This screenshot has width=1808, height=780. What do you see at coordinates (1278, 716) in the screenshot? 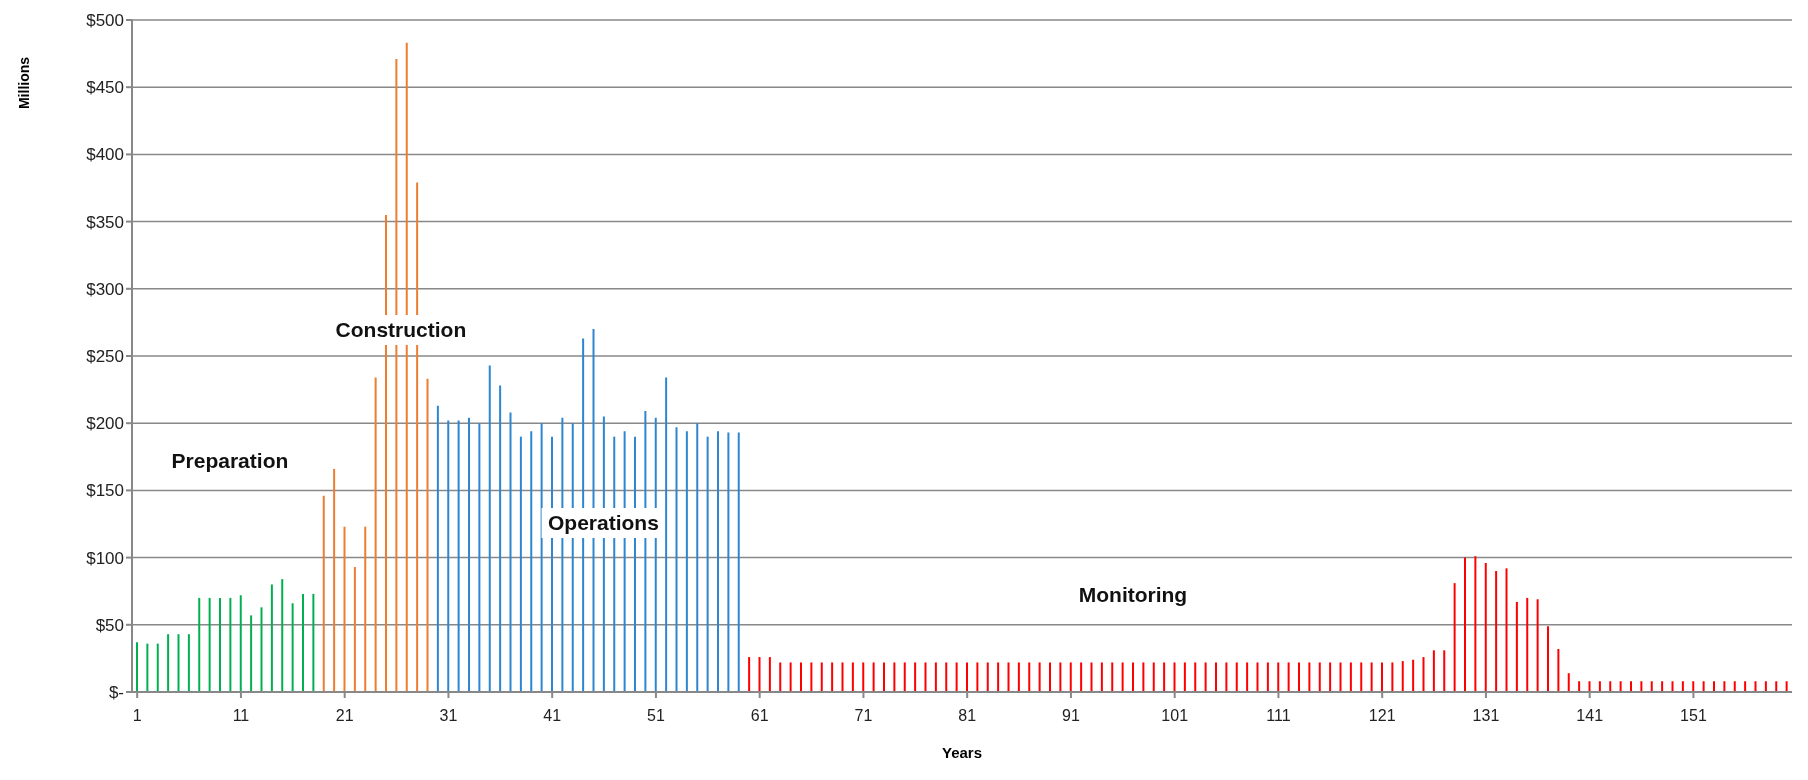
I see `x-tick-label: 111` at bounding box center [1278, 716].